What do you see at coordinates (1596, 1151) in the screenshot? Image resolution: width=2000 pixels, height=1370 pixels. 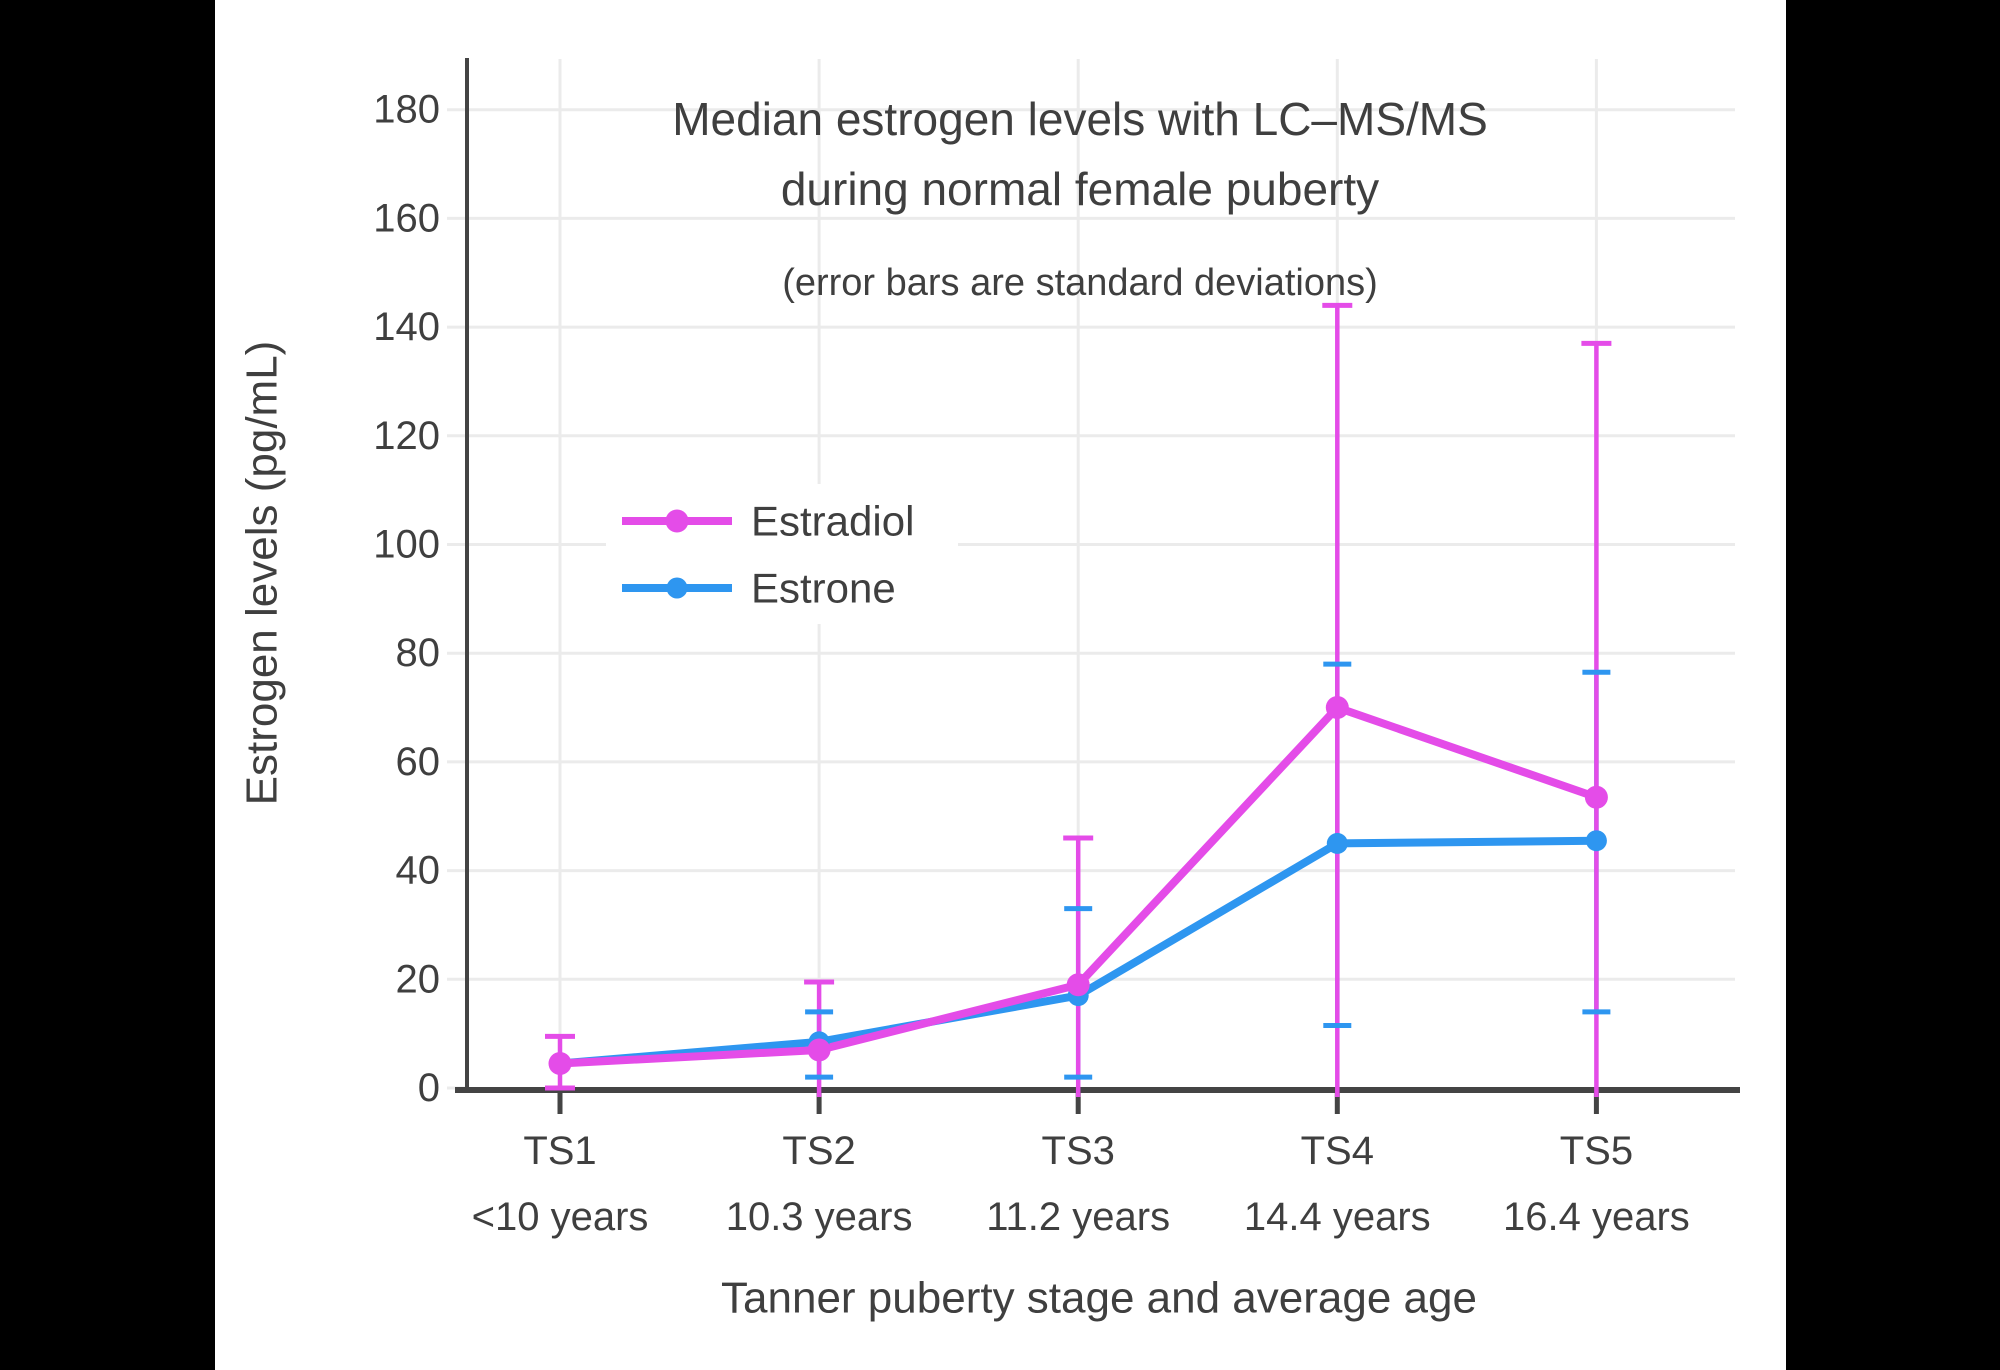 I see `x-tick-label-stage: TS5` at bounding box center [1596, 1151].